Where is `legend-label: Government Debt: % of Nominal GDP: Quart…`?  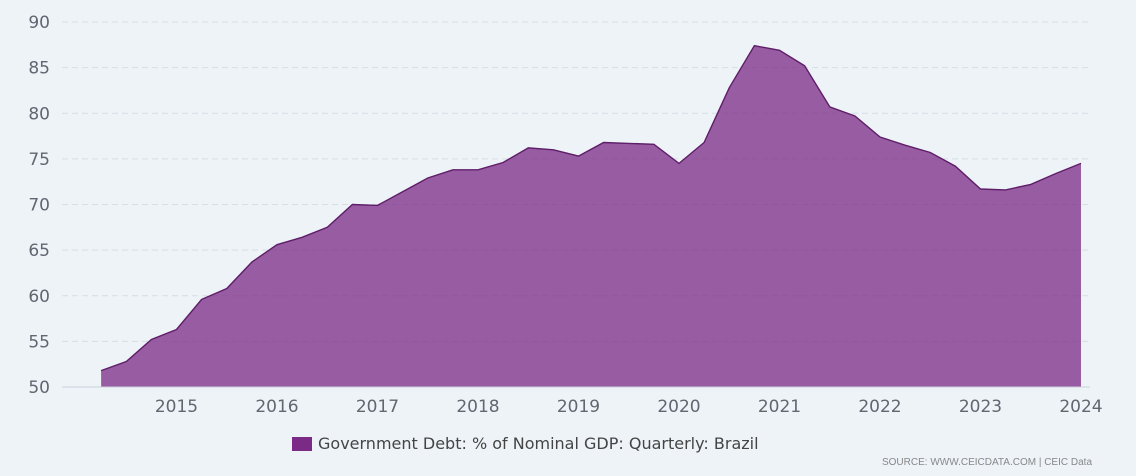 legend-label: Government Debt: % of Nominal GDP: Quart… is located at coordinates (538, 443).